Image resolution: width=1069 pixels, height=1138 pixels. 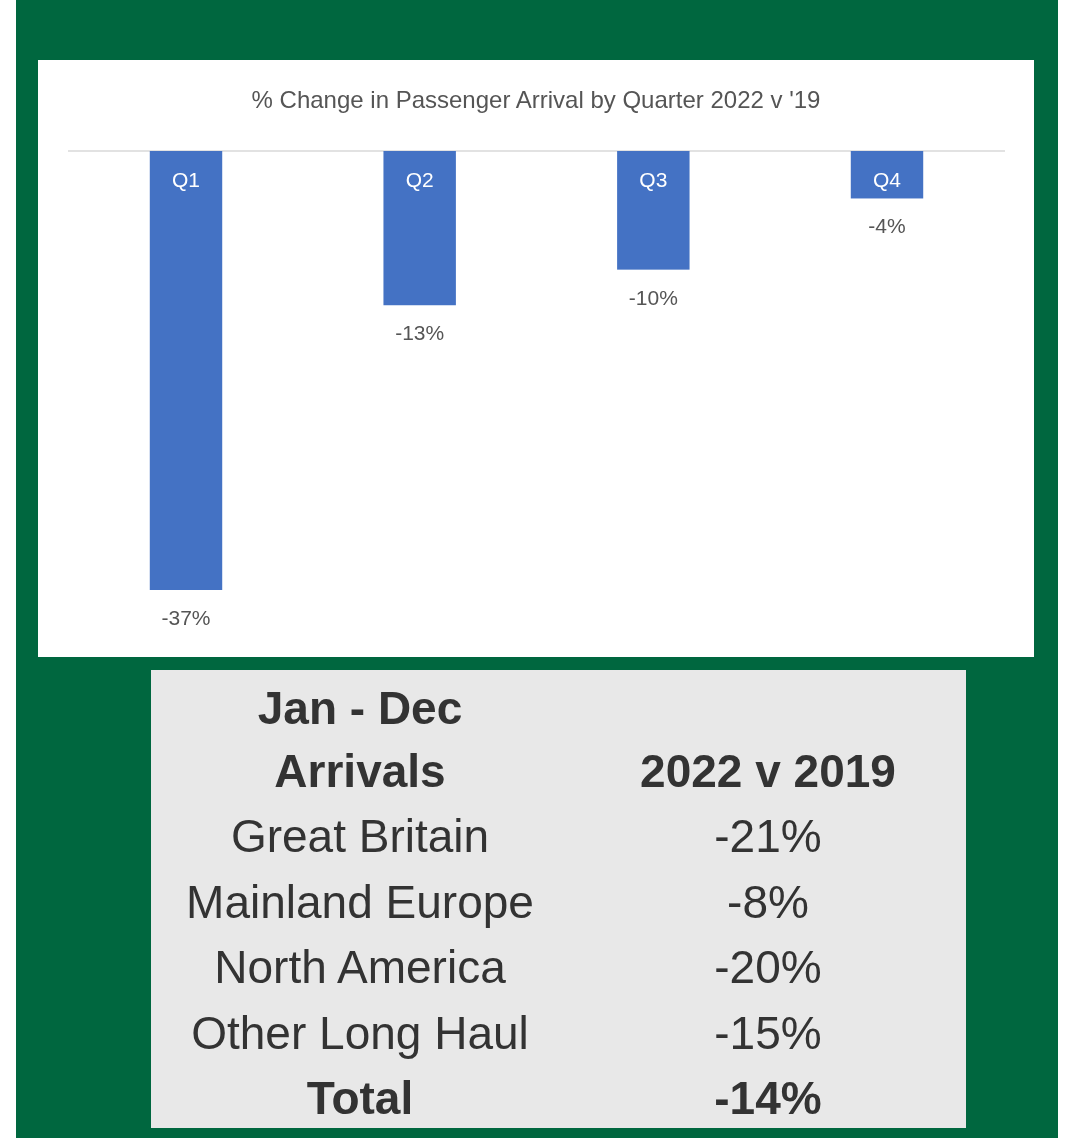 I want to click on category-label: Other Long Haul, so click(x=360, y=1032).